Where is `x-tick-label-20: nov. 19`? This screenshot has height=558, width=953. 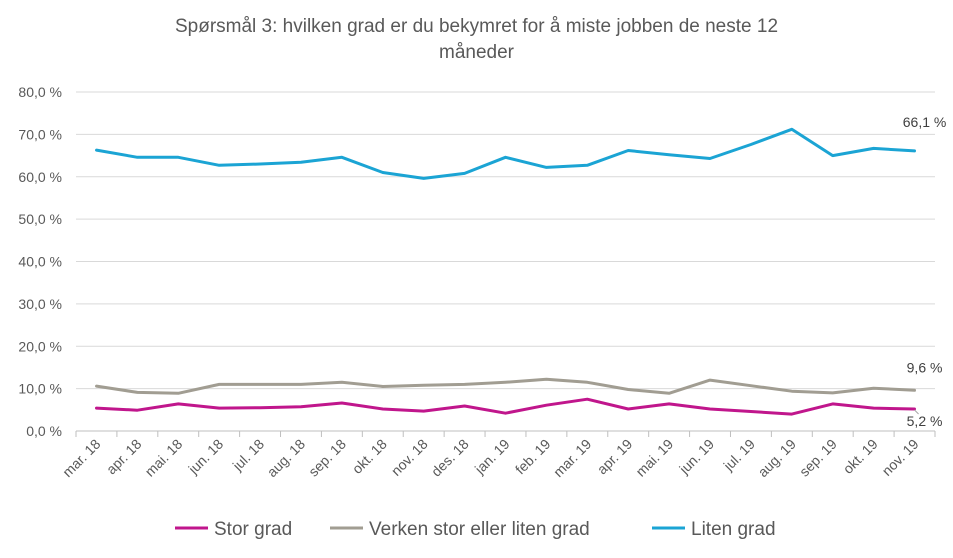 x-tick-label-20: nov. 19 is located at coordinates (900, 457).